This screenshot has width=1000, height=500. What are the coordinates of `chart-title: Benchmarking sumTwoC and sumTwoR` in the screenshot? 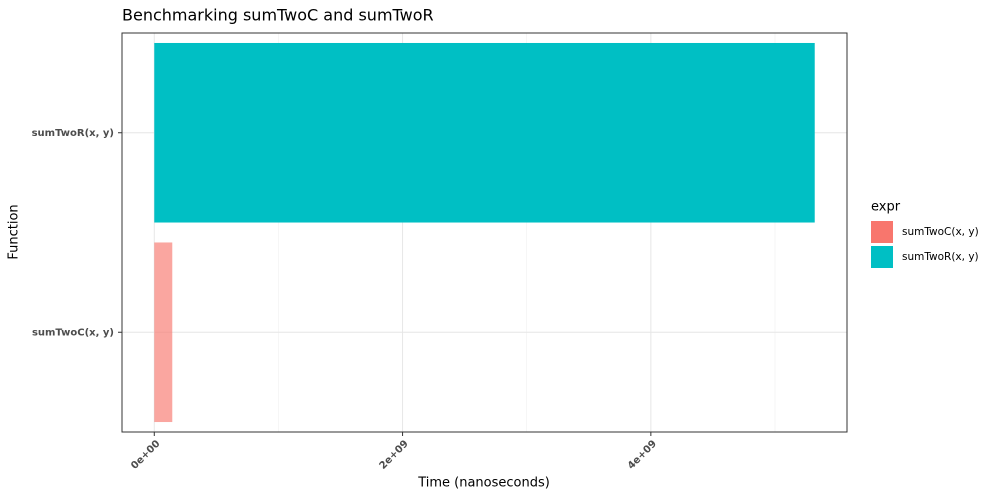 It's located at (278, 15).